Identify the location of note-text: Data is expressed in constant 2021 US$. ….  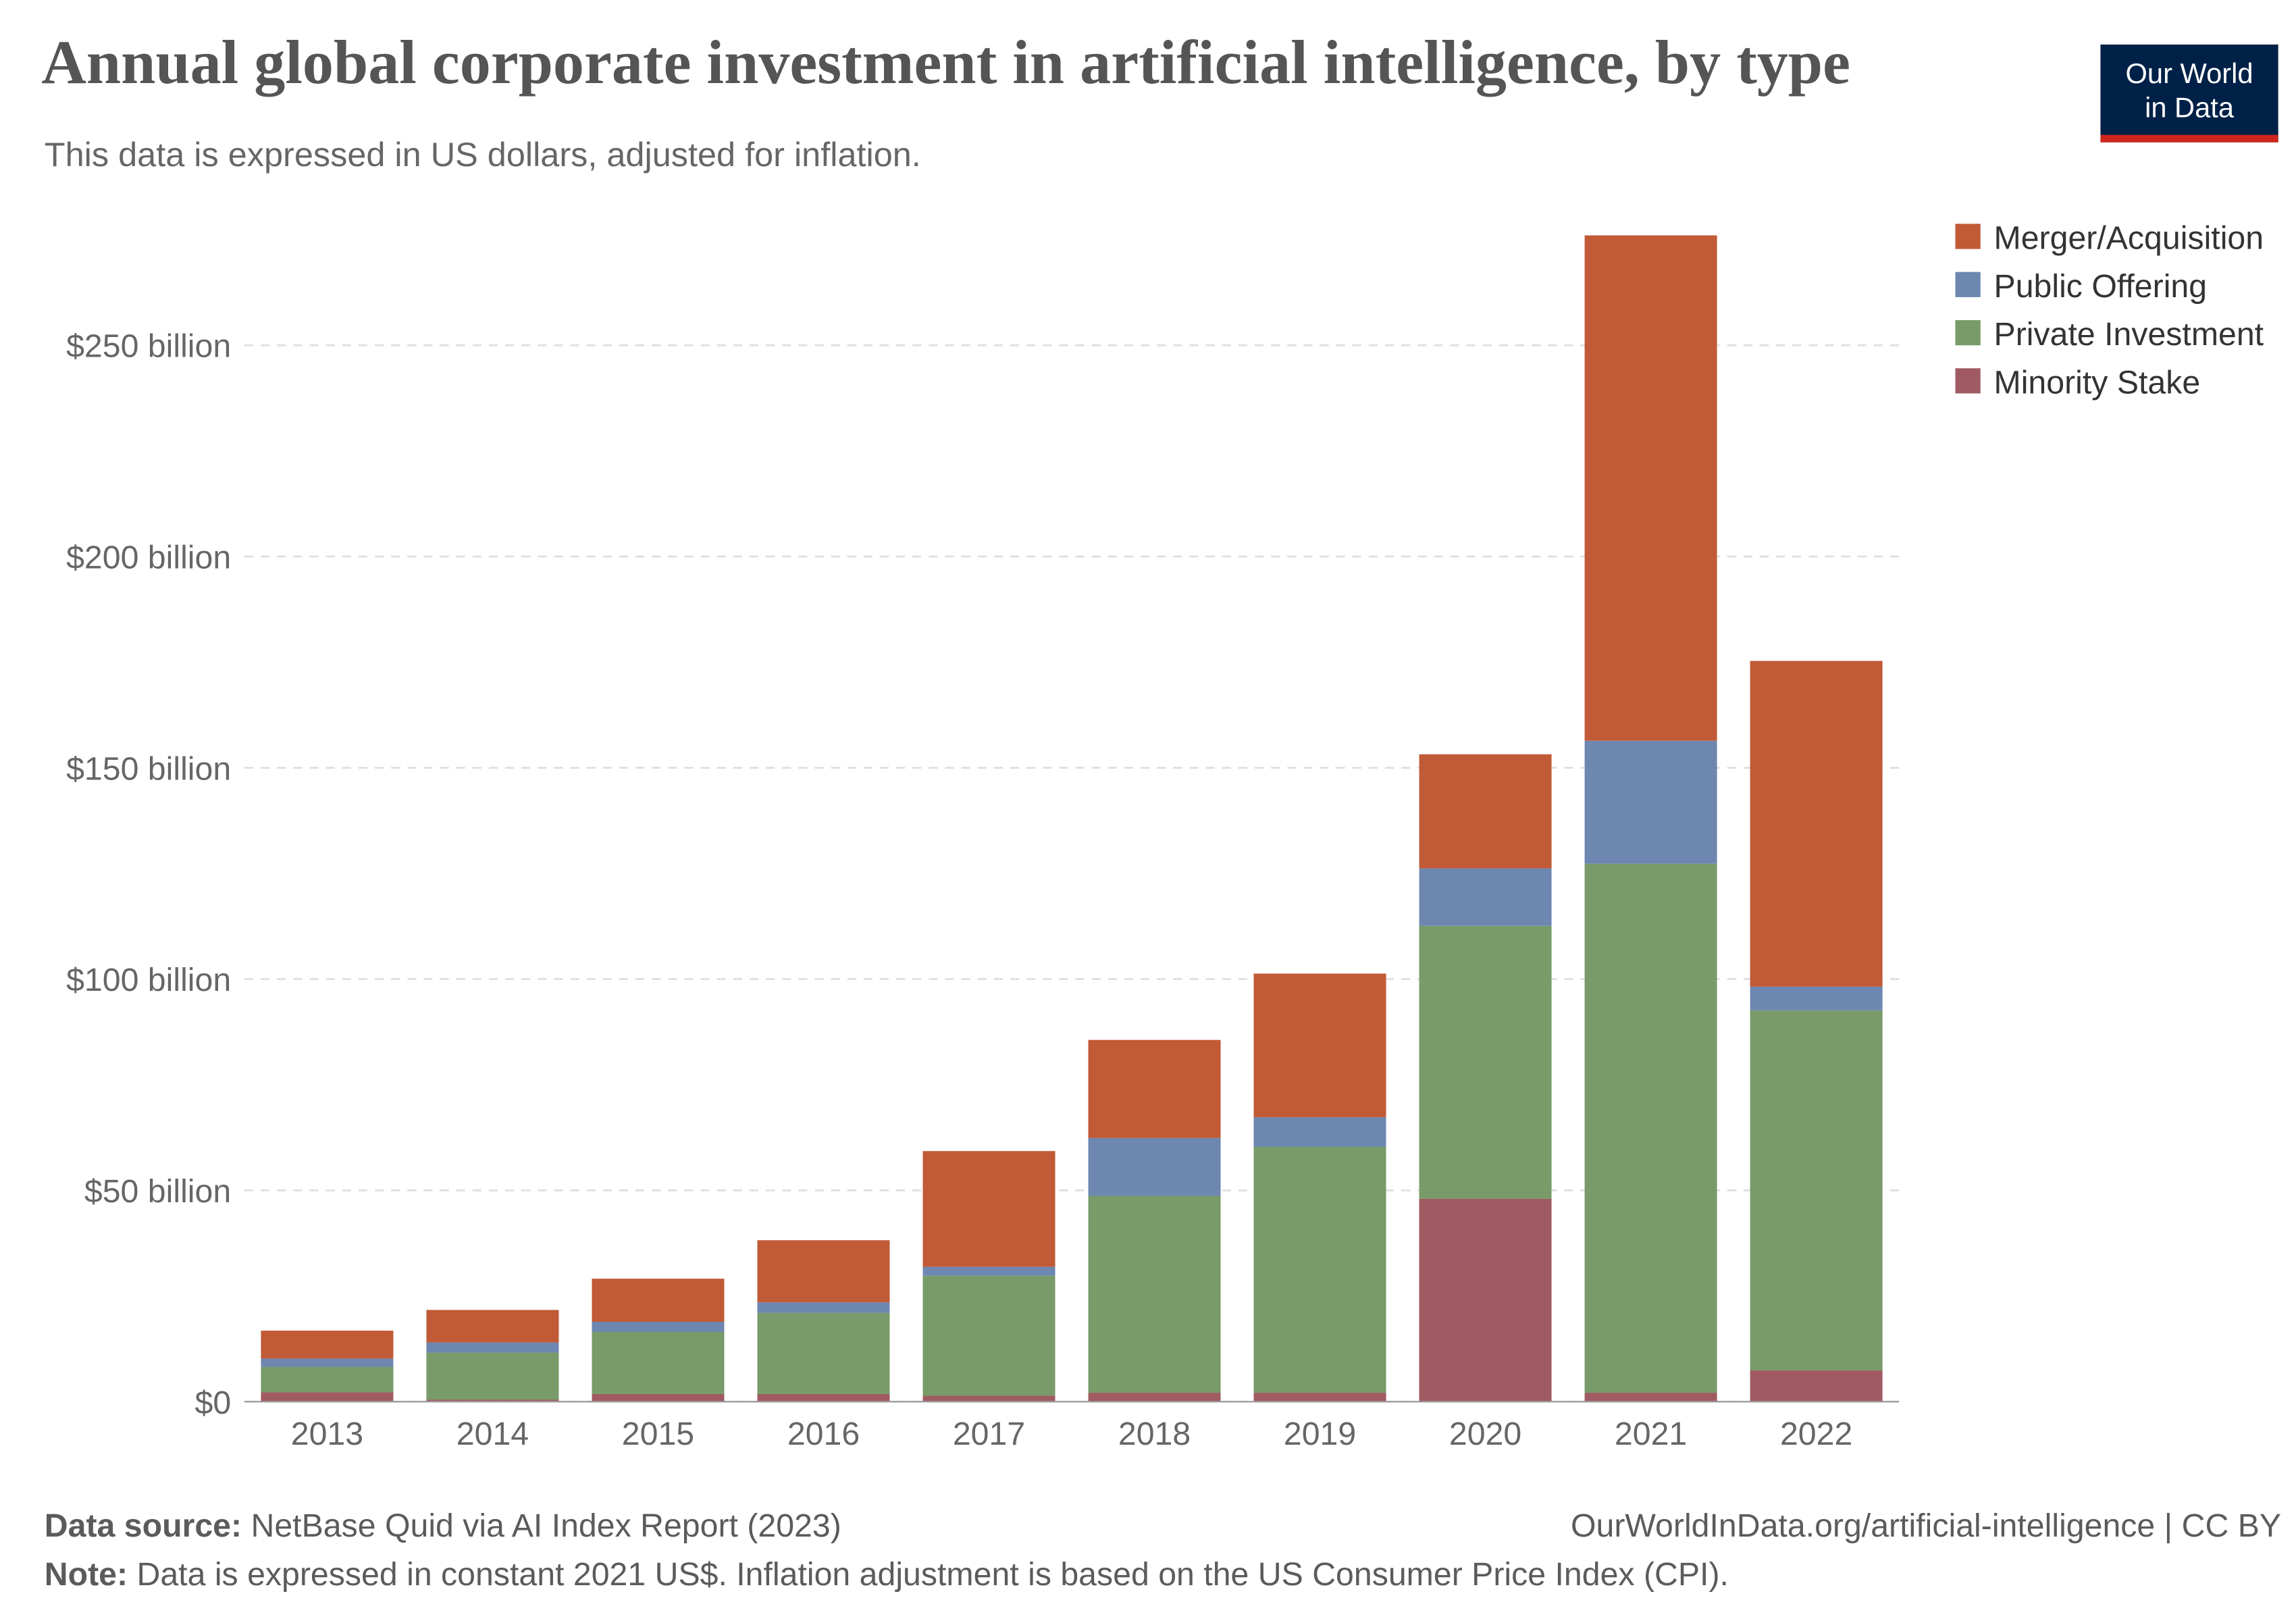
(933, 1574).